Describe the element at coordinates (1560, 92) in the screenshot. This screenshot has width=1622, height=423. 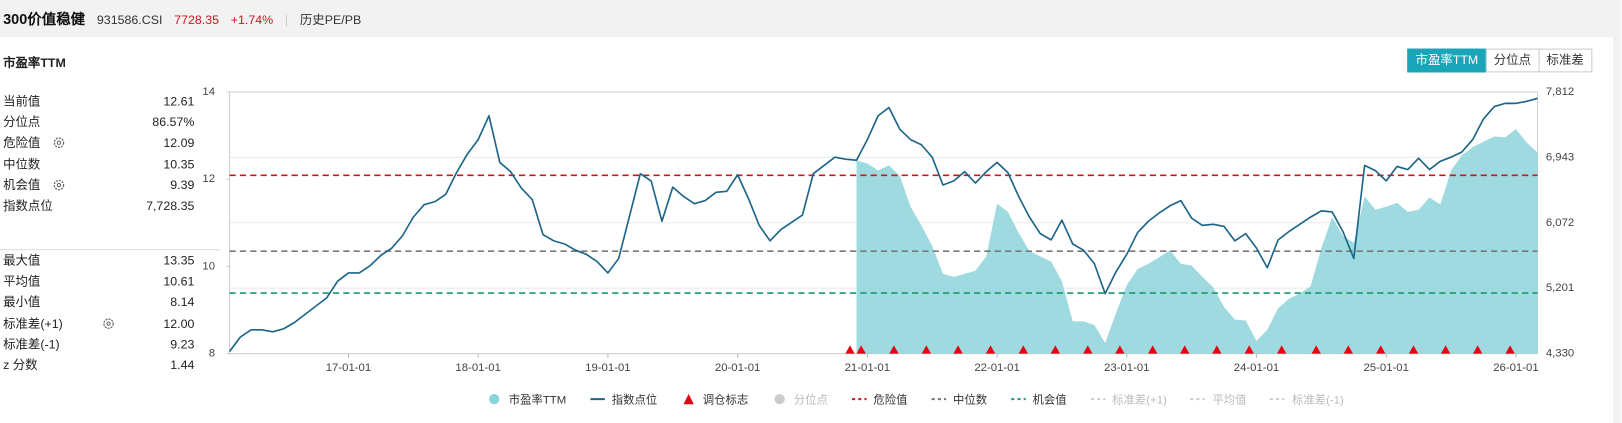
I see `y2-tick-label: 7,812` at that location.